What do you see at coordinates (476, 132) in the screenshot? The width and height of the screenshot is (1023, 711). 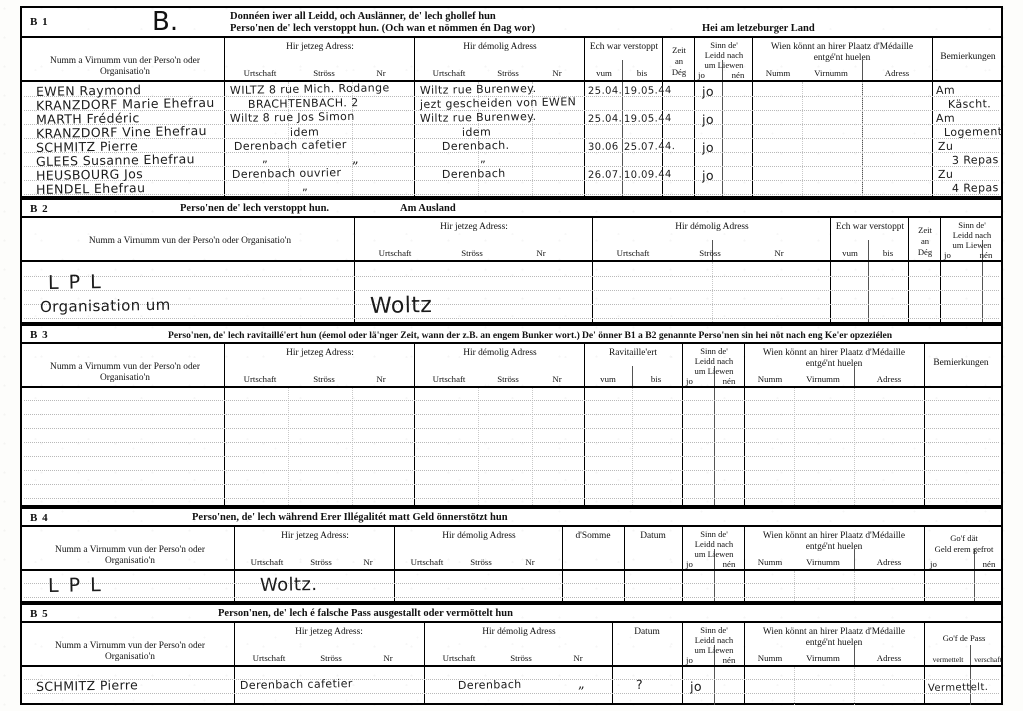 I see `cell-former-address: idem` at bounding box center [476, 132].